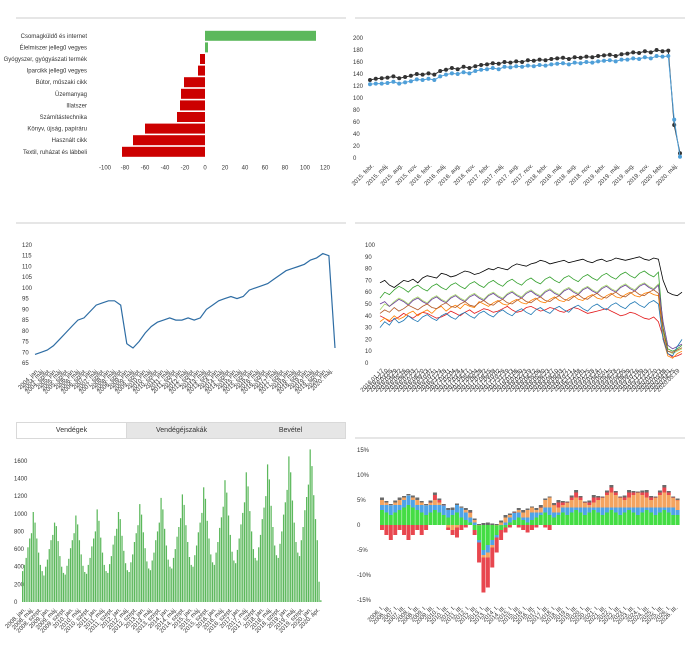 This screenshot has height=663, width=690. What do you see at coordinates (72, 430) in the screenshot?
I see `tab-vendegek: Vendégek` at bounding box center [72, 430].